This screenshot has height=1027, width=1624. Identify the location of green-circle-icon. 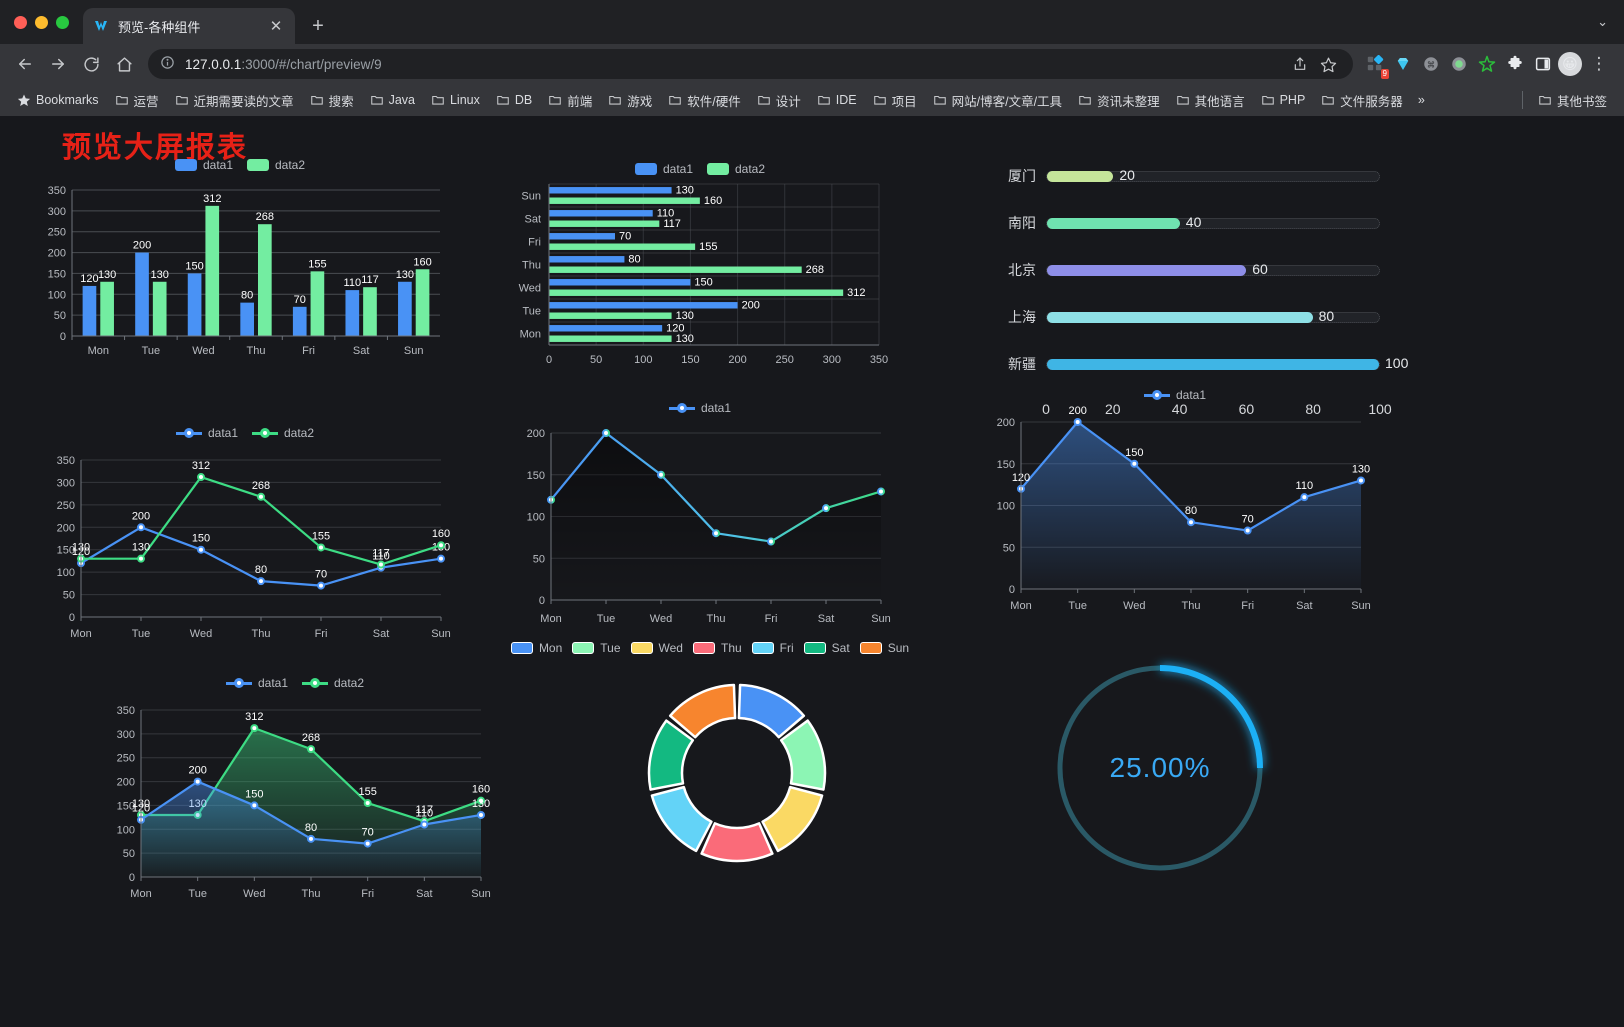
(1459, 64).